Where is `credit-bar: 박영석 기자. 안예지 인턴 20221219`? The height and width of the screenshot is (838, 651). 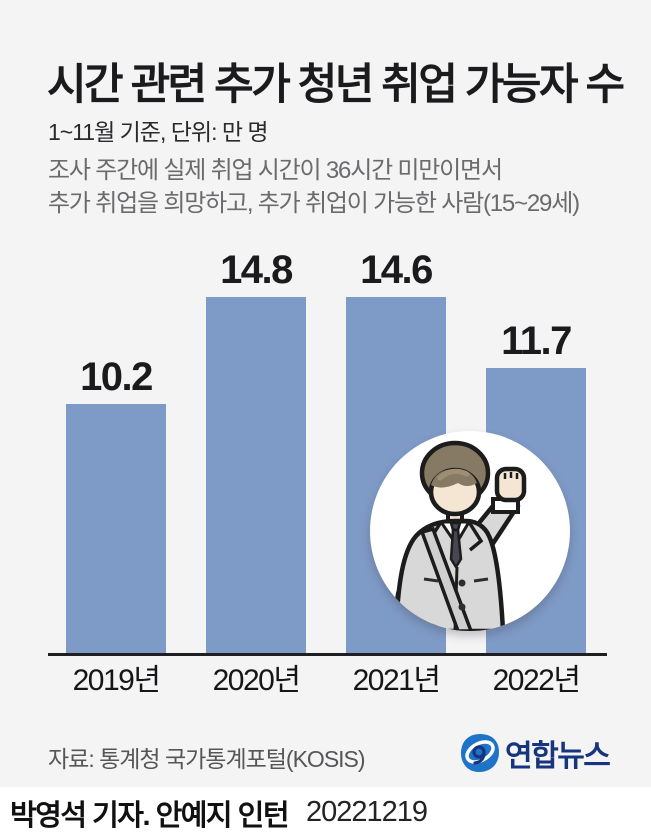 credit-bar: 박영석 기자. 안예지 인턴 20221219 is located at coordinates (325, 812).